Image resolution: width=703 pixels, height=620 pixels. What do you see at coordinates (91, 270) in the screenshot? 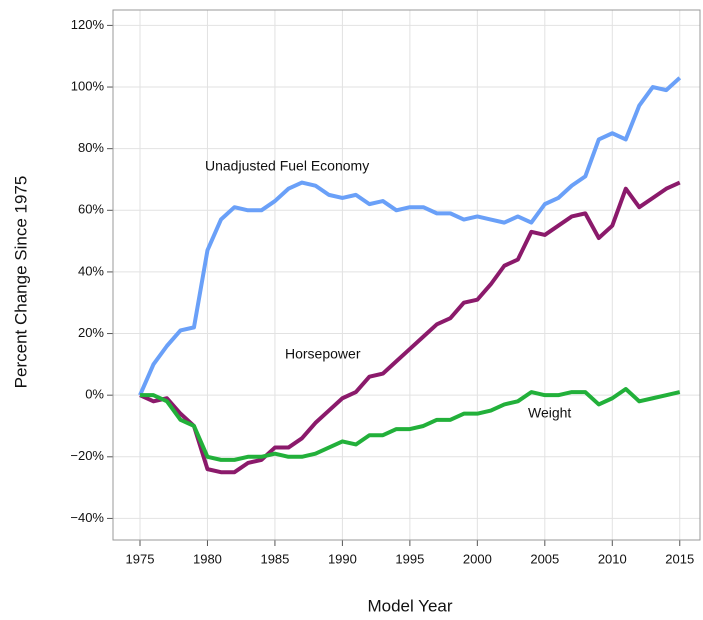
I see `y-tick-label: 40%` at bounding box center [91, 270].